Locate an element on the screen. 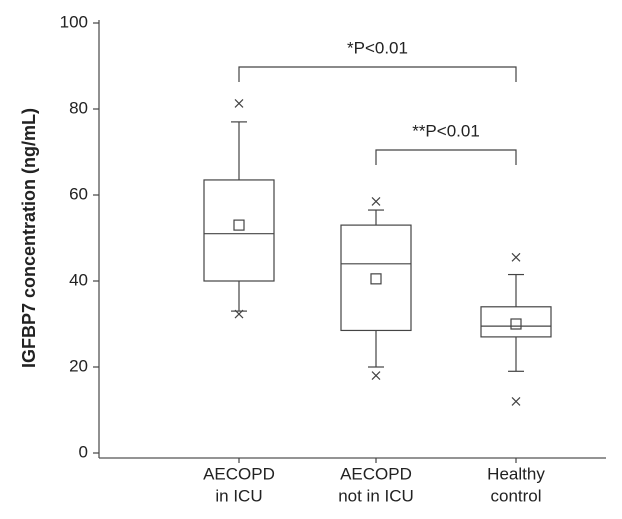 Image resolution: width=622 pixels, height=519 pixels. x-tick-label: Healthy is located at coordinates (516, 473).